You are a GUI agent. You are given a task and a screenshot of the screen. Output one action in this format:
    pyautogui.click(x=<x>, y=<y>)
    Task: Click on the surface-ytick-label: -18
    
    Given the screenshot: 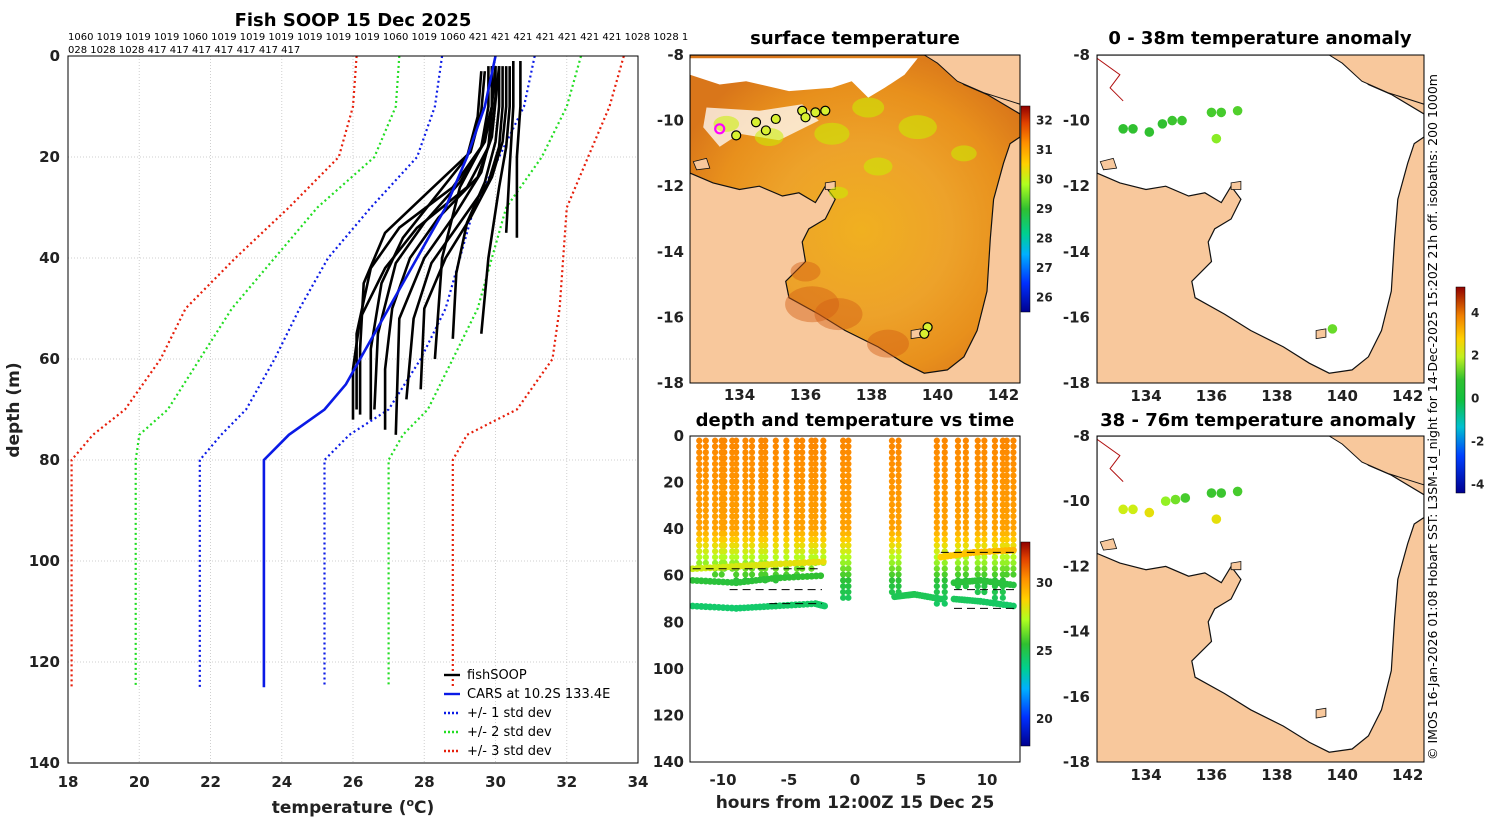 What is the action you would take?
    pyautogui.click(x=670, y=383)
    